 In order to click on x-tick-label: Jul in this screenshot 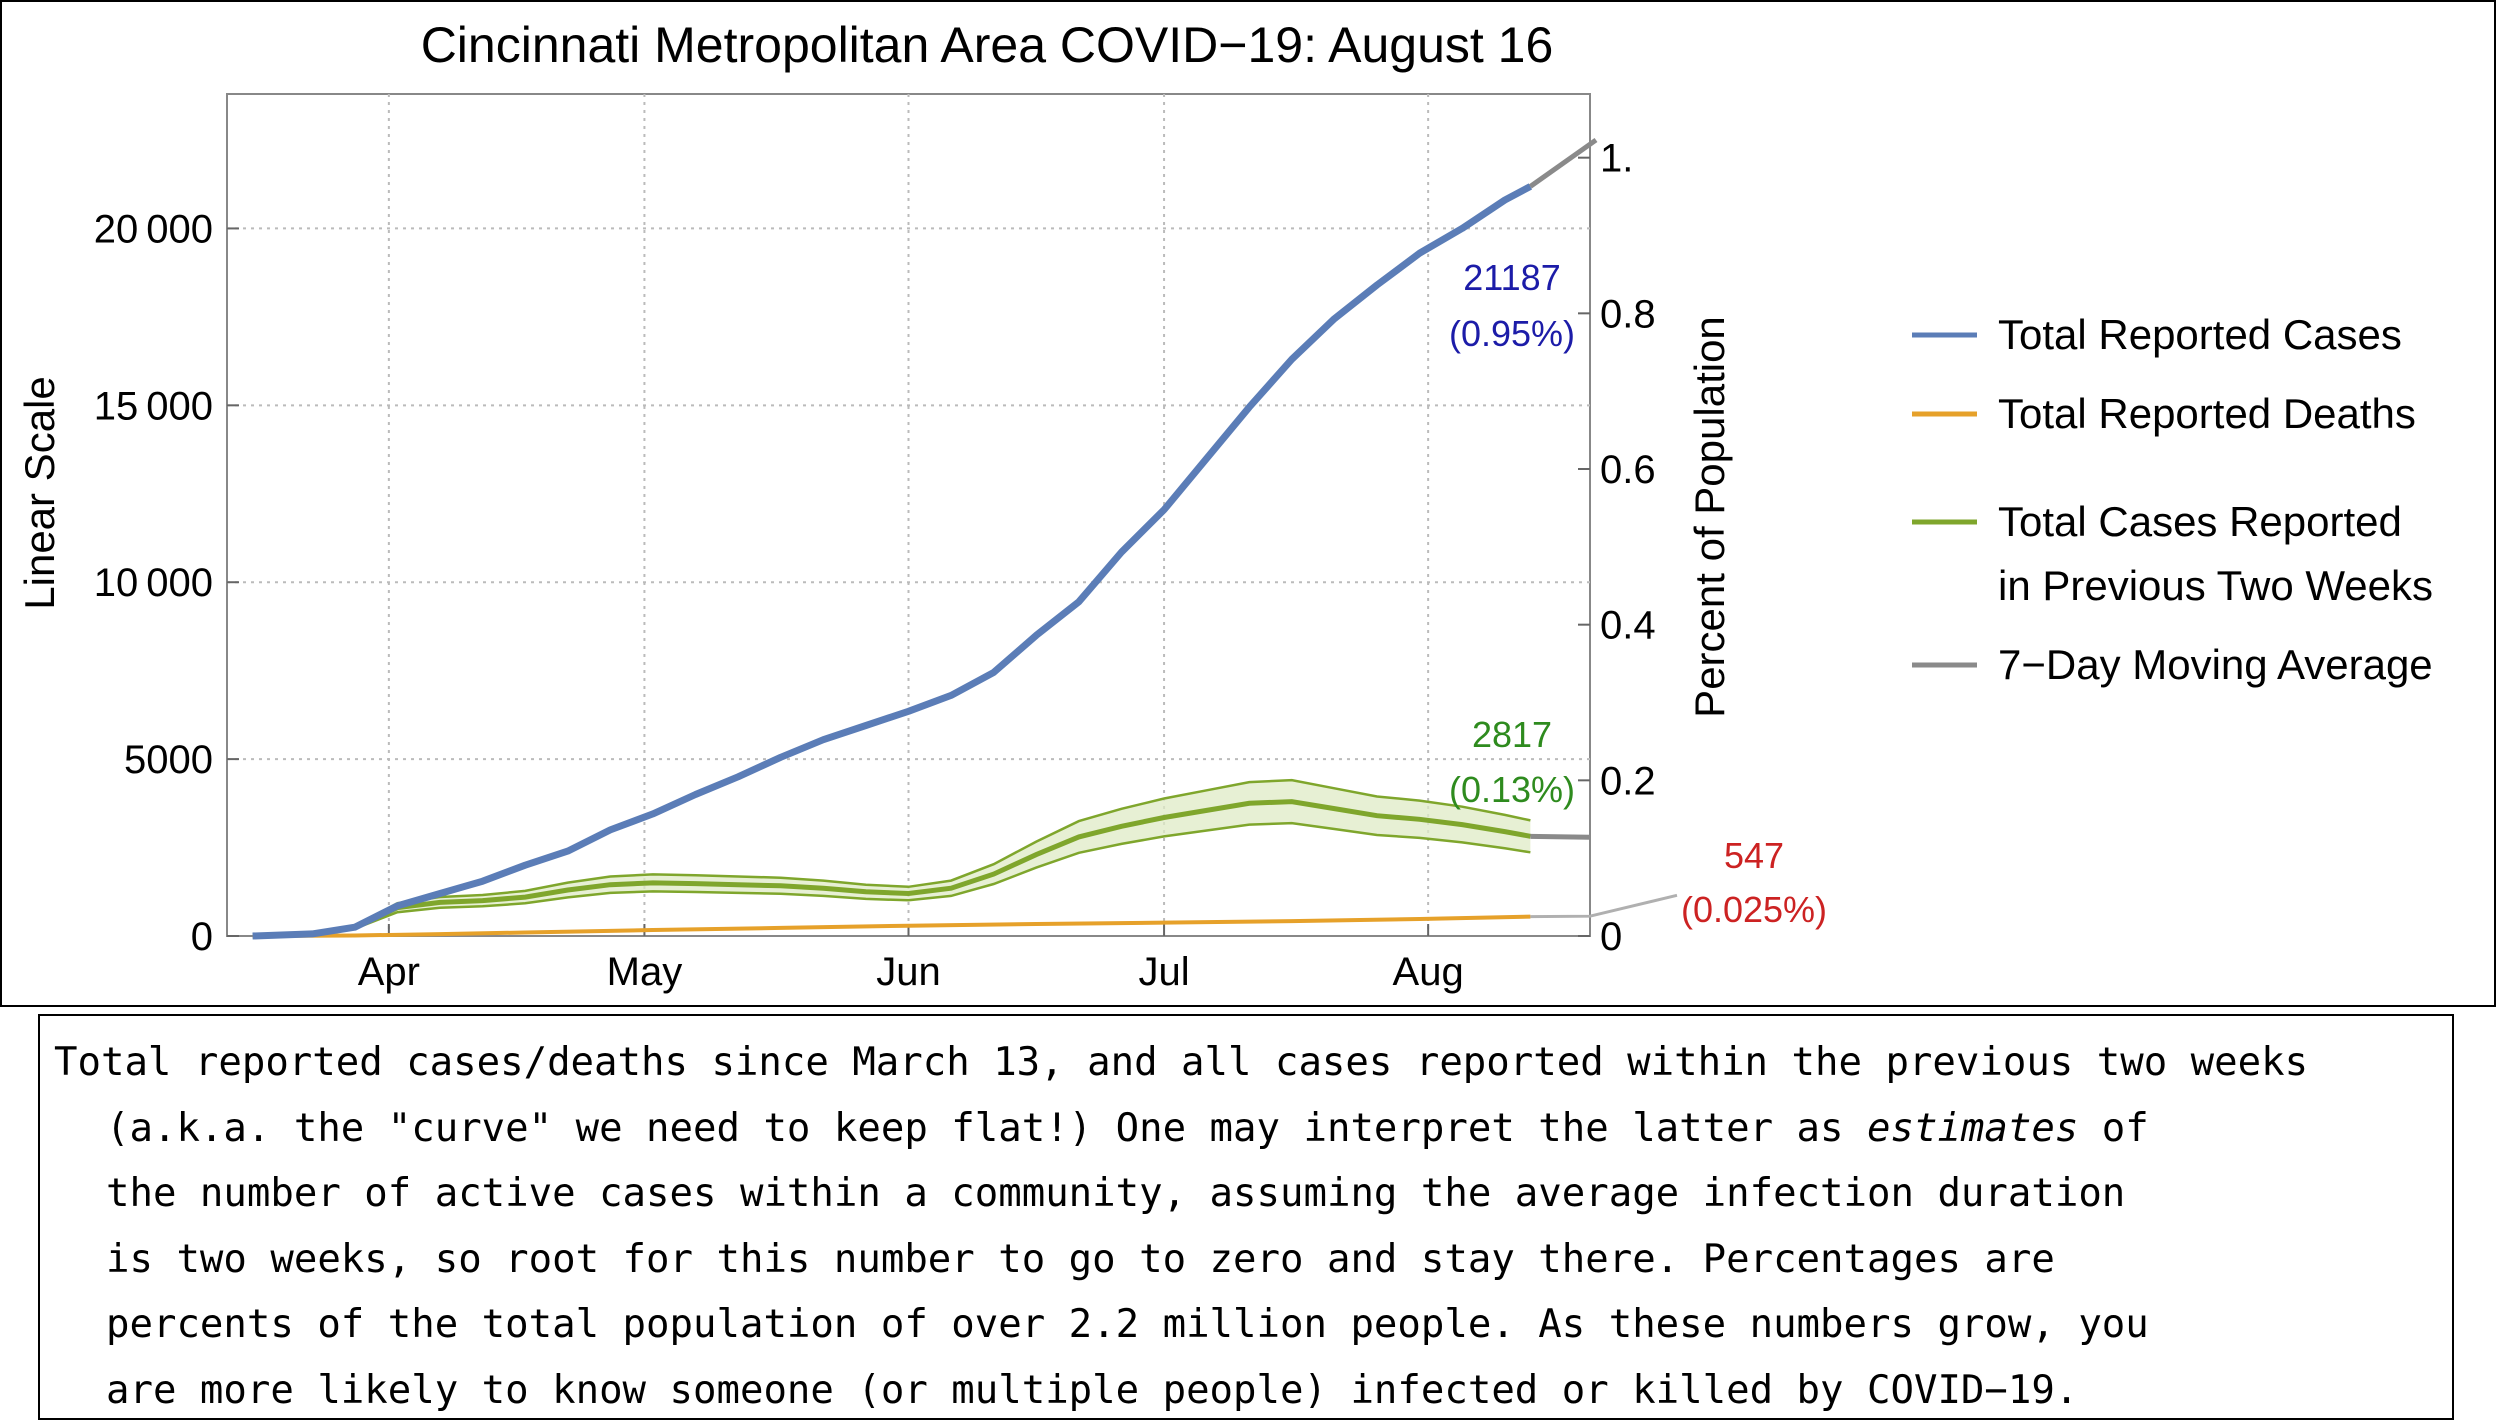, I will do `click(1163, 972)`.